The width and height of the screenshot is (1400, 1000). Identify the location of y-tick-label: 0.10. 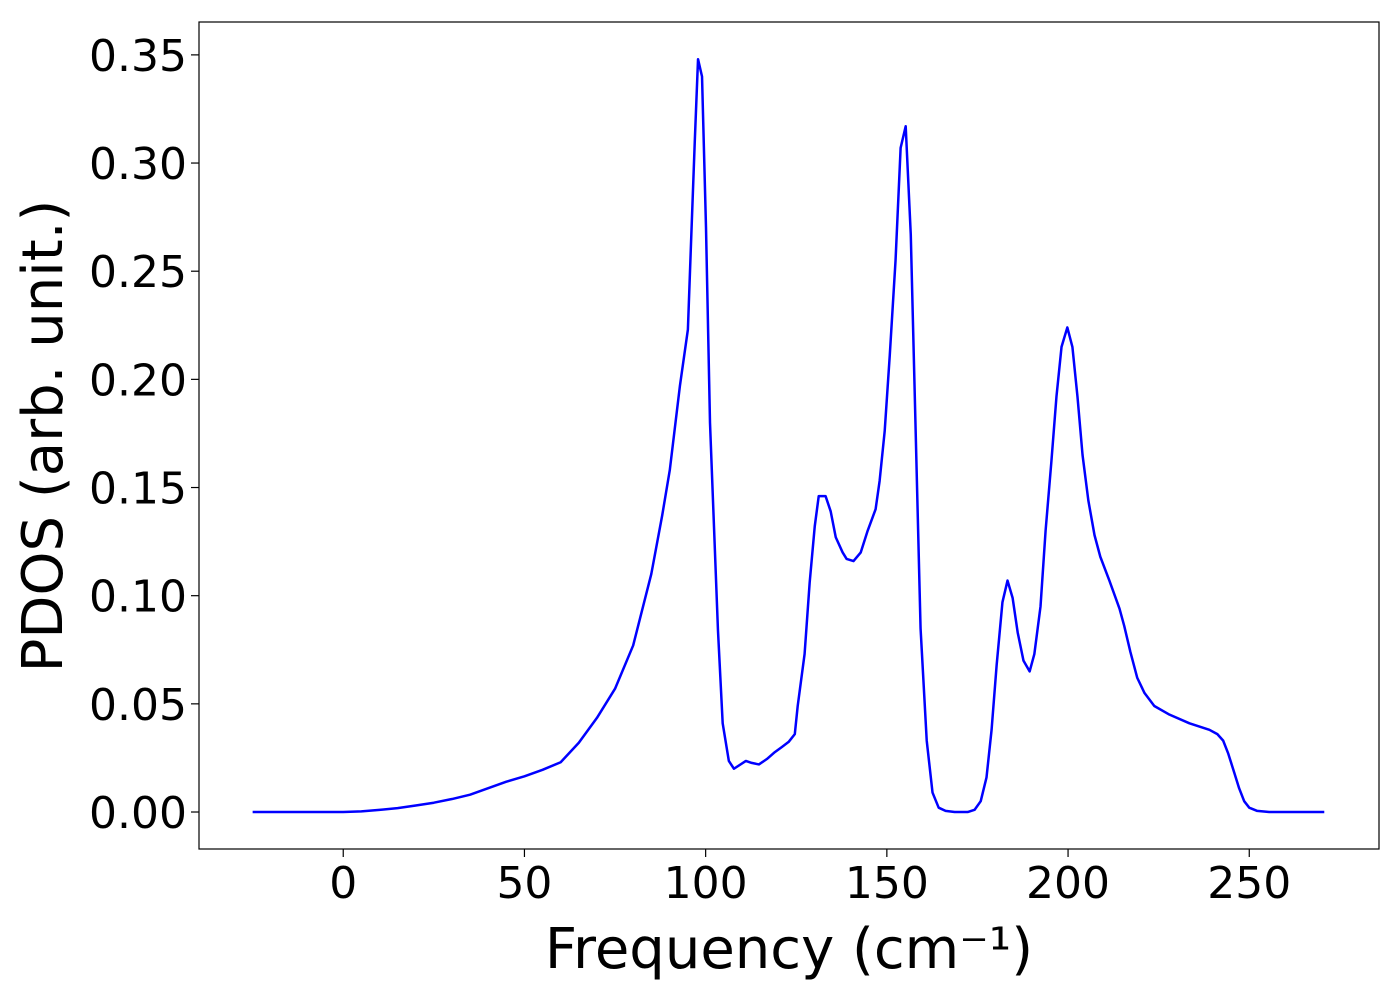
(138, 597).